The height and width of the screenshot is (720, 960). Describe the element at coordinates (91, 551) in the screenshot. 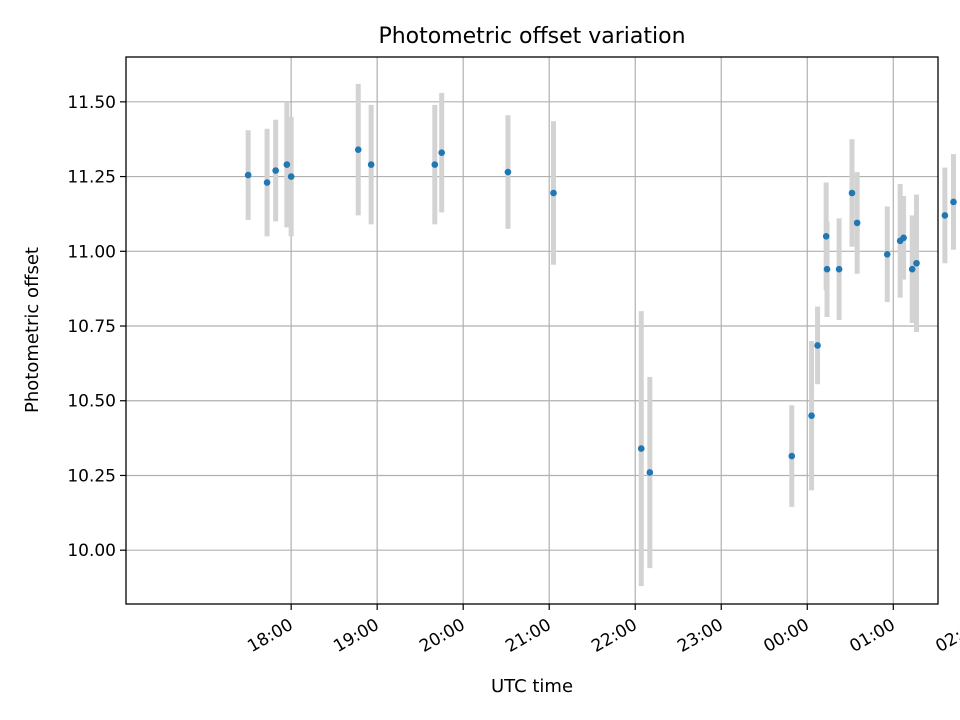

I see `y-tick-label: 10.00` at that location.